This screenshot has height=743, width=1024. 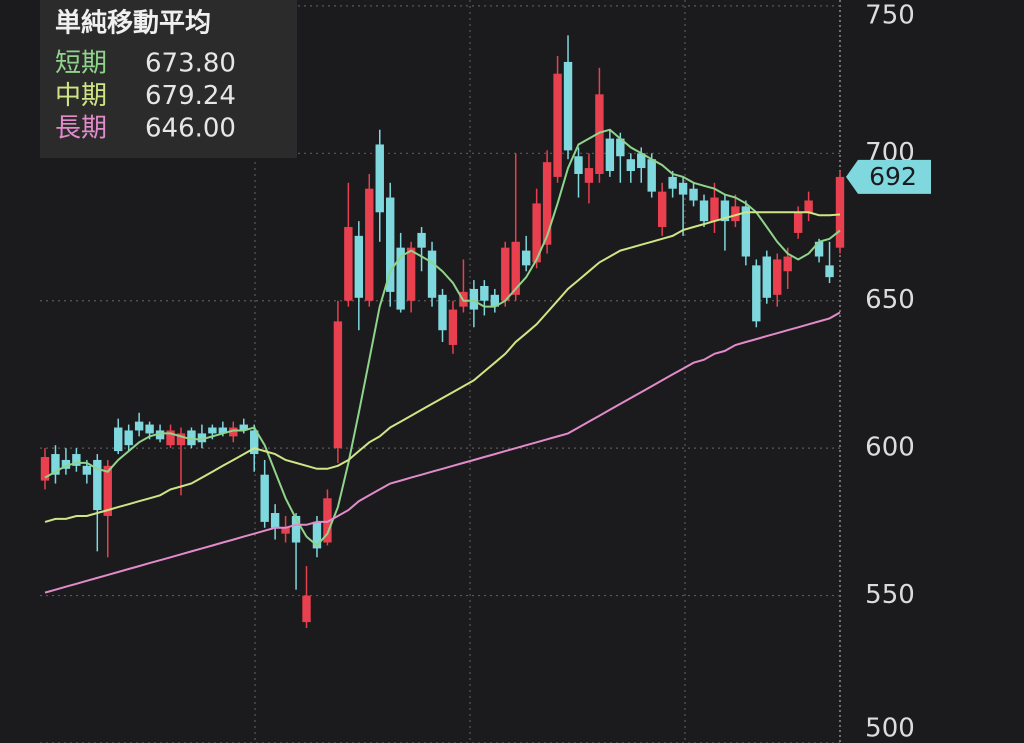 What do you see at coordinates (190, 64) in the screenshot?
I see `legend-value: 673.80` at bounding box center [190, 64].